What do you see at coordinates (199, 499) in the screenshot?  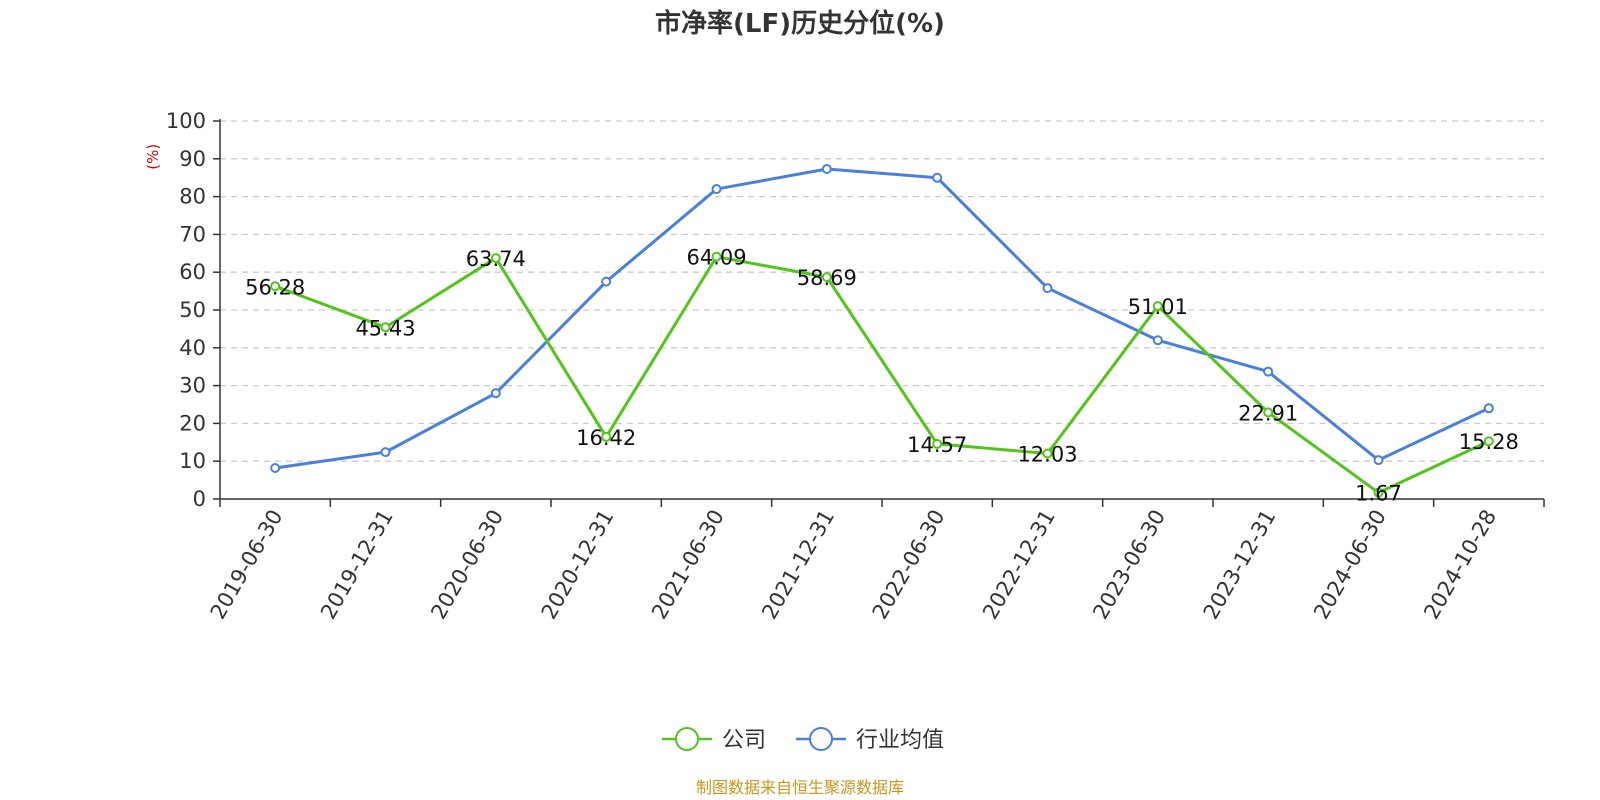 I see `y-tick-label: 0` at bounding box center [199, 499].